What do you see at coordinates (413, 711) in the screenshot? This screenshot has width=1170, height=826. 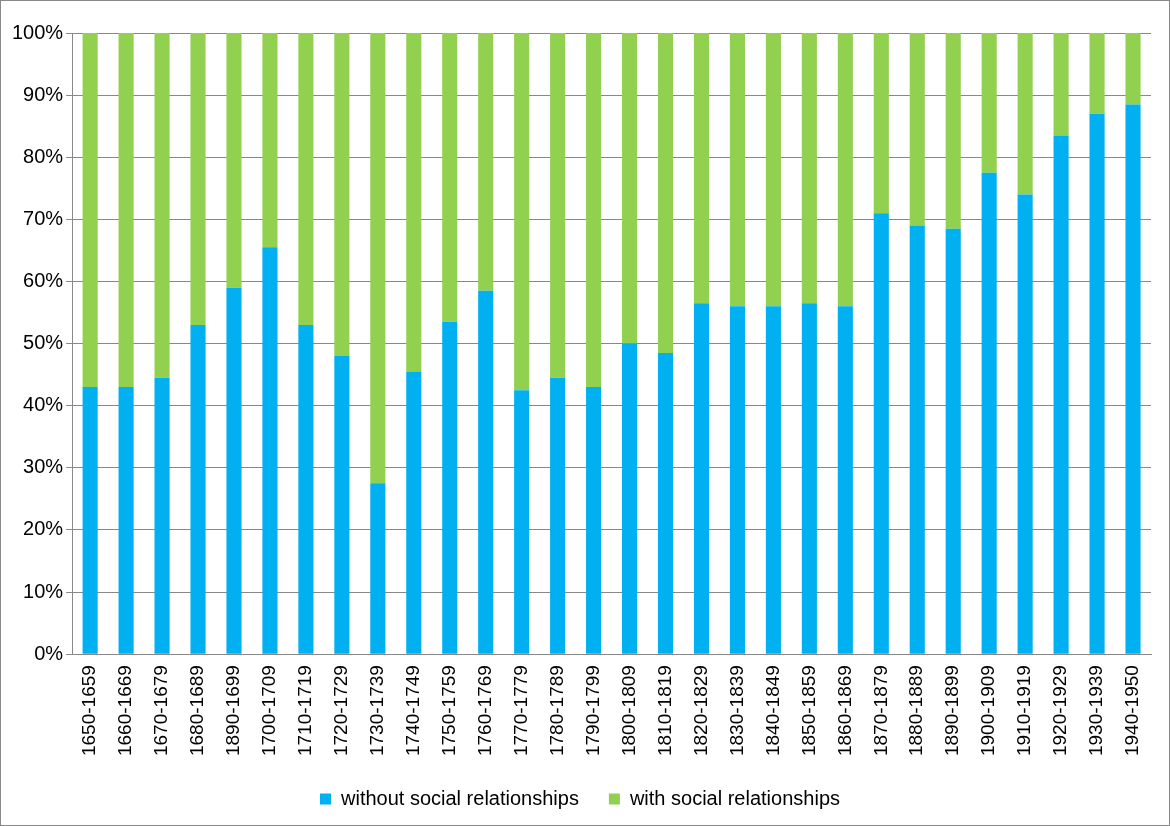 I see `x-tick-label: 1740-1749` at bounding box center [413, 711].